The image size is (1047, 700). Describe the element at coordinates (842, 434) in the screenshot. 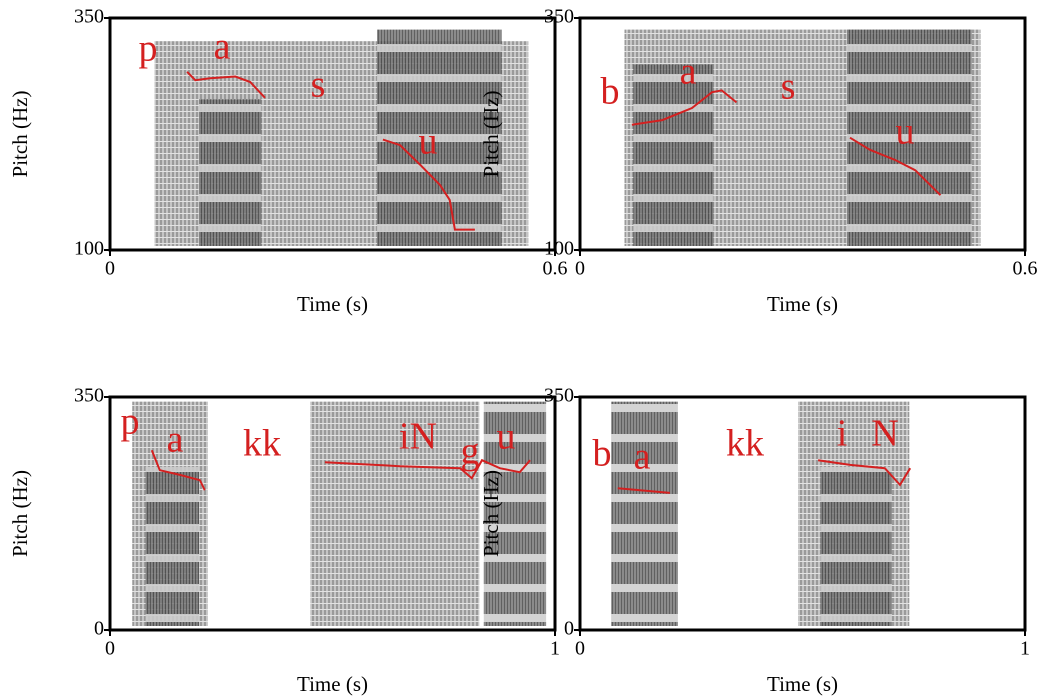

I see `segment-label: i` at that location.